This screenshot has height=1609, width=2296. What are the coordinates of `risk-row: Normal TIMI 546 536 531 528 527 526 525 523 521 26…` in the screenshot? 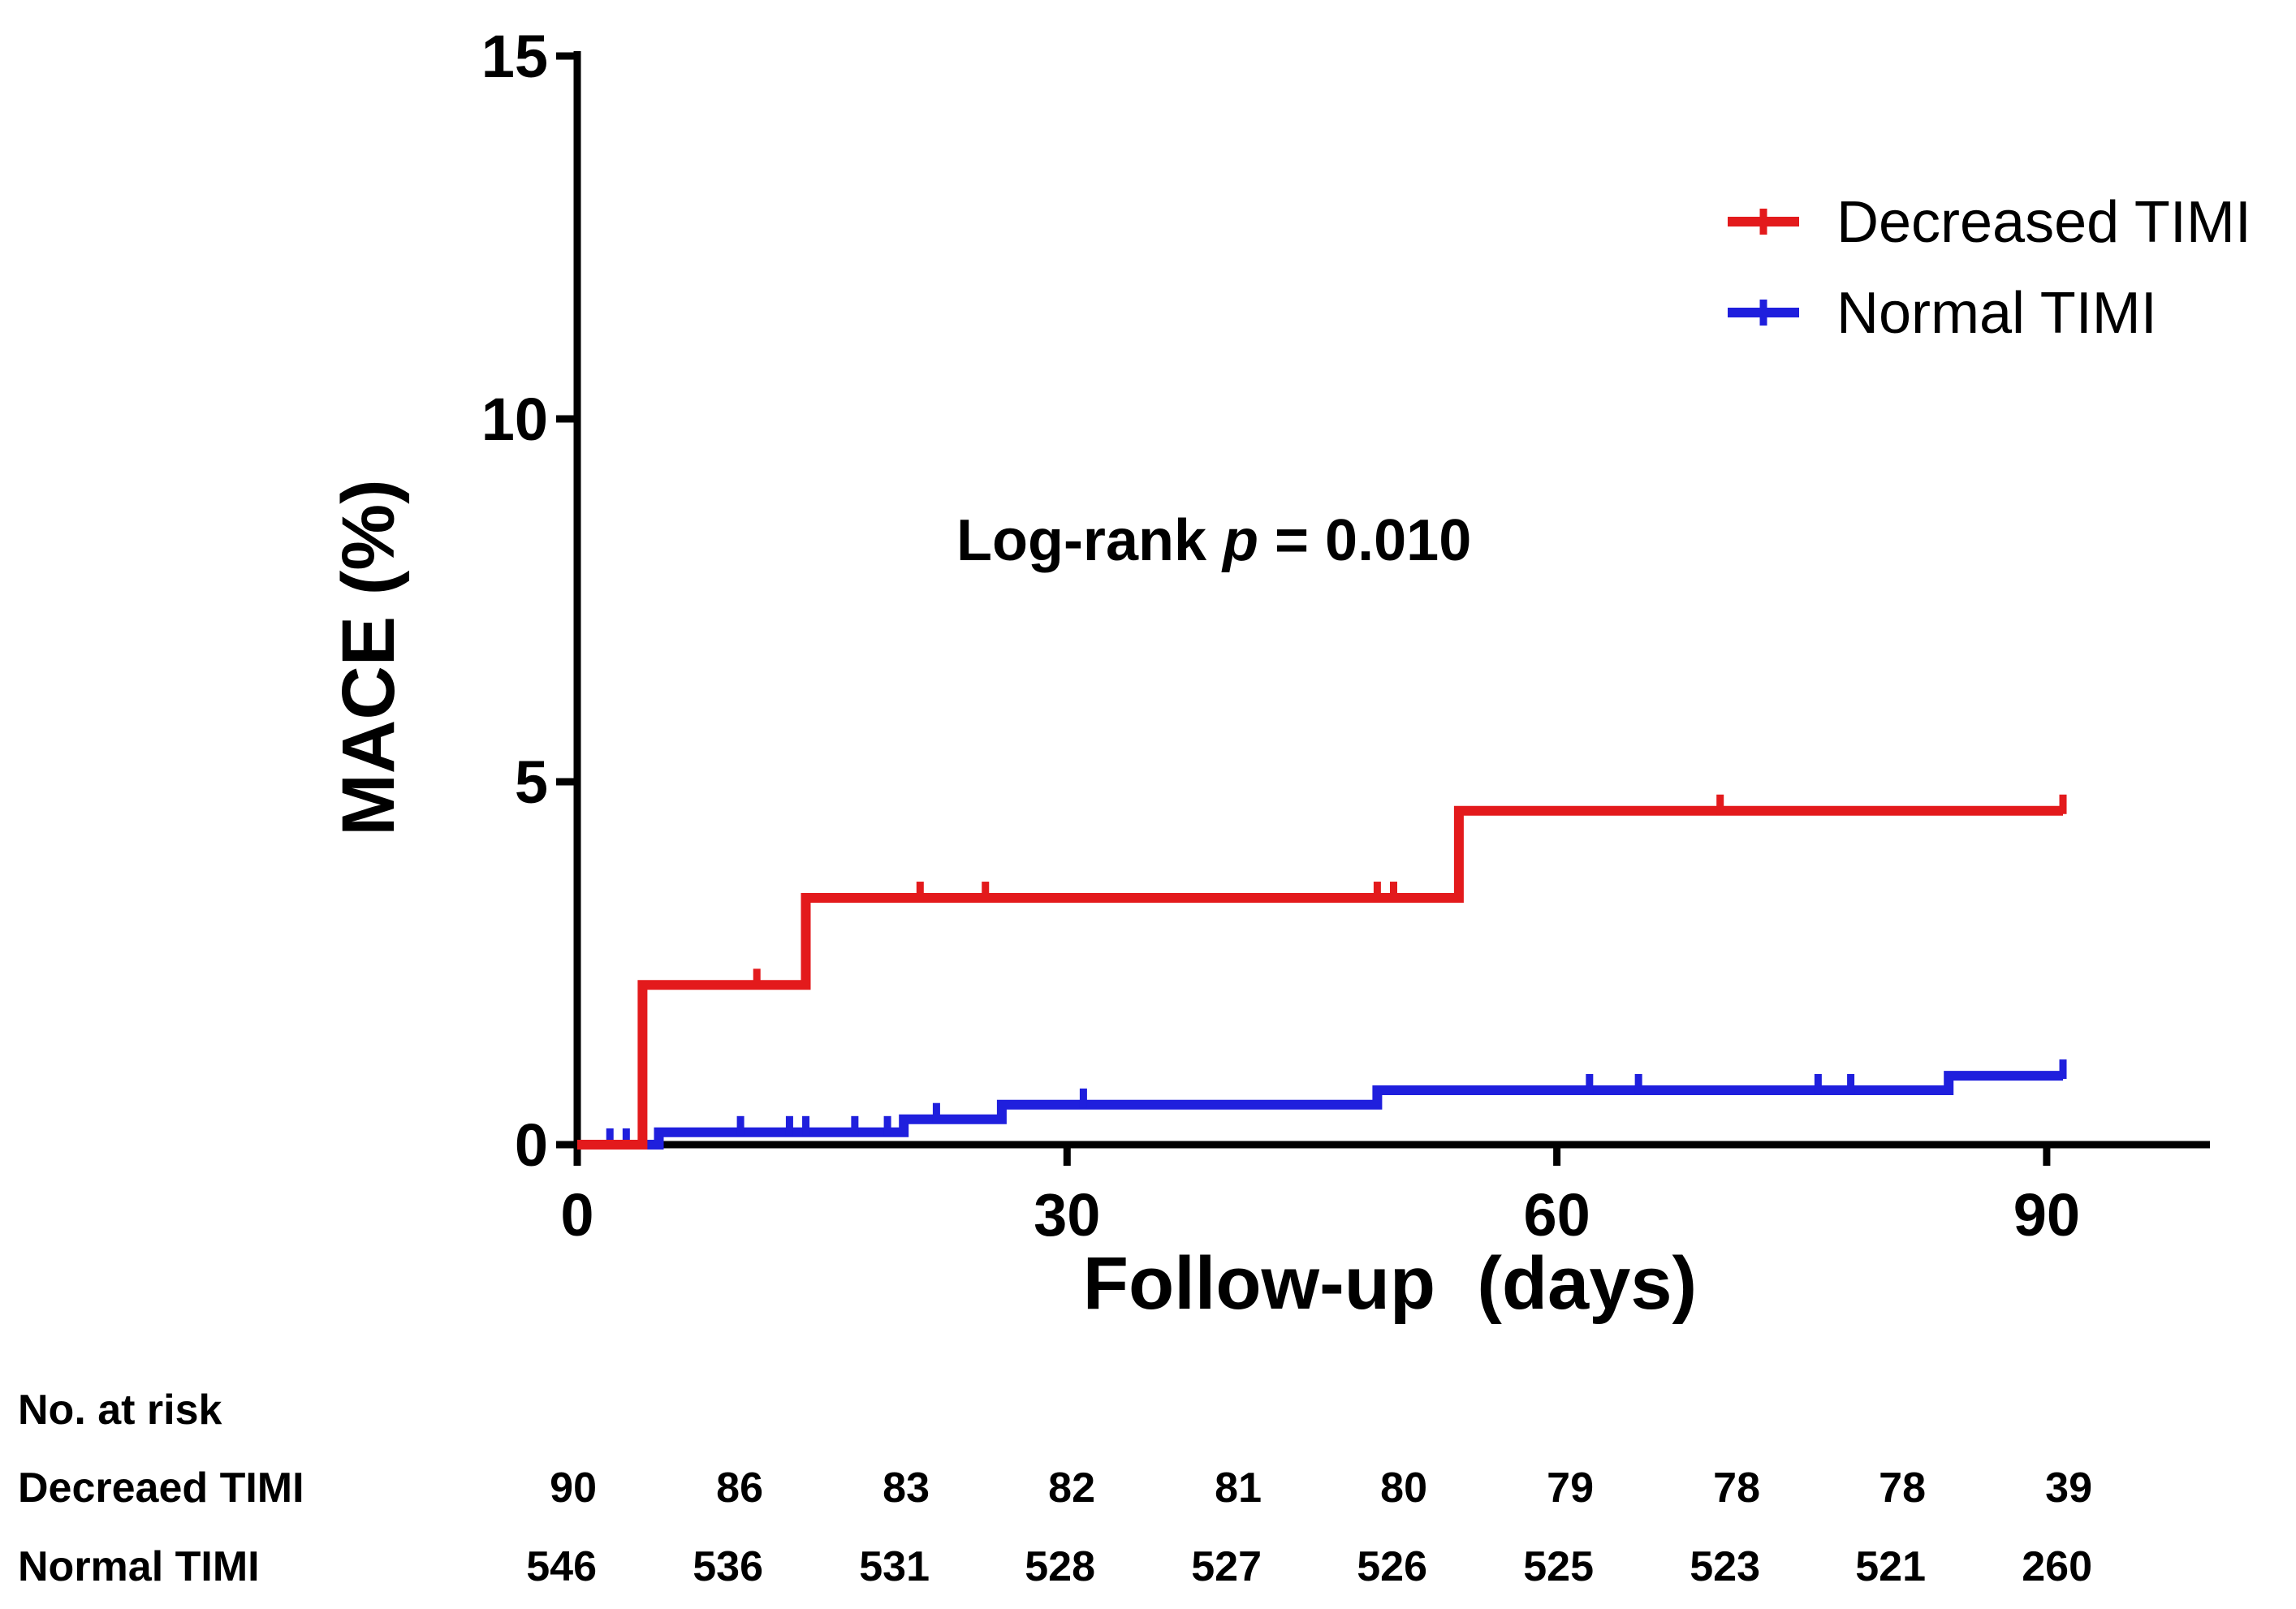 It's located at (1055, 1566).